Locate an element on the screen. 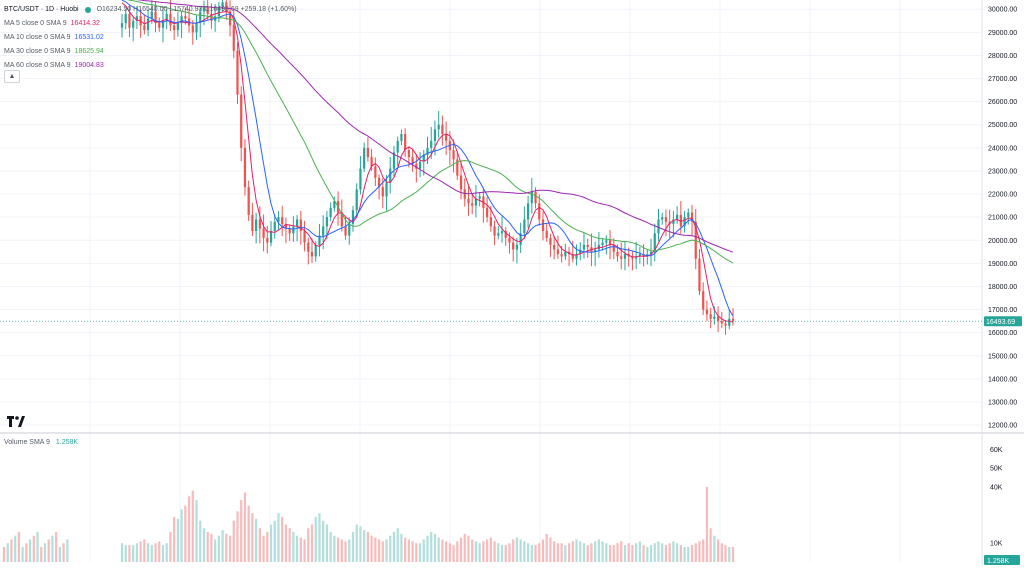  tradingview-logo-icon is located at coordinates (16, 423).